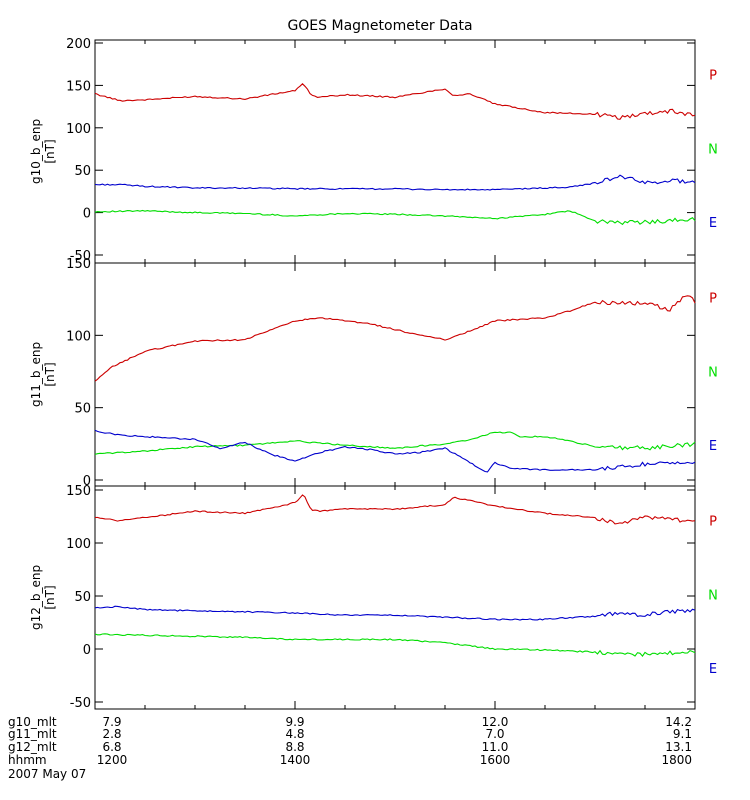 This screenshot has width=750, height=800. What do you see at coordinates (111, 747) in the screenshot?
I see `x-tick-value: 6.8` at bounding box center [111, 747].